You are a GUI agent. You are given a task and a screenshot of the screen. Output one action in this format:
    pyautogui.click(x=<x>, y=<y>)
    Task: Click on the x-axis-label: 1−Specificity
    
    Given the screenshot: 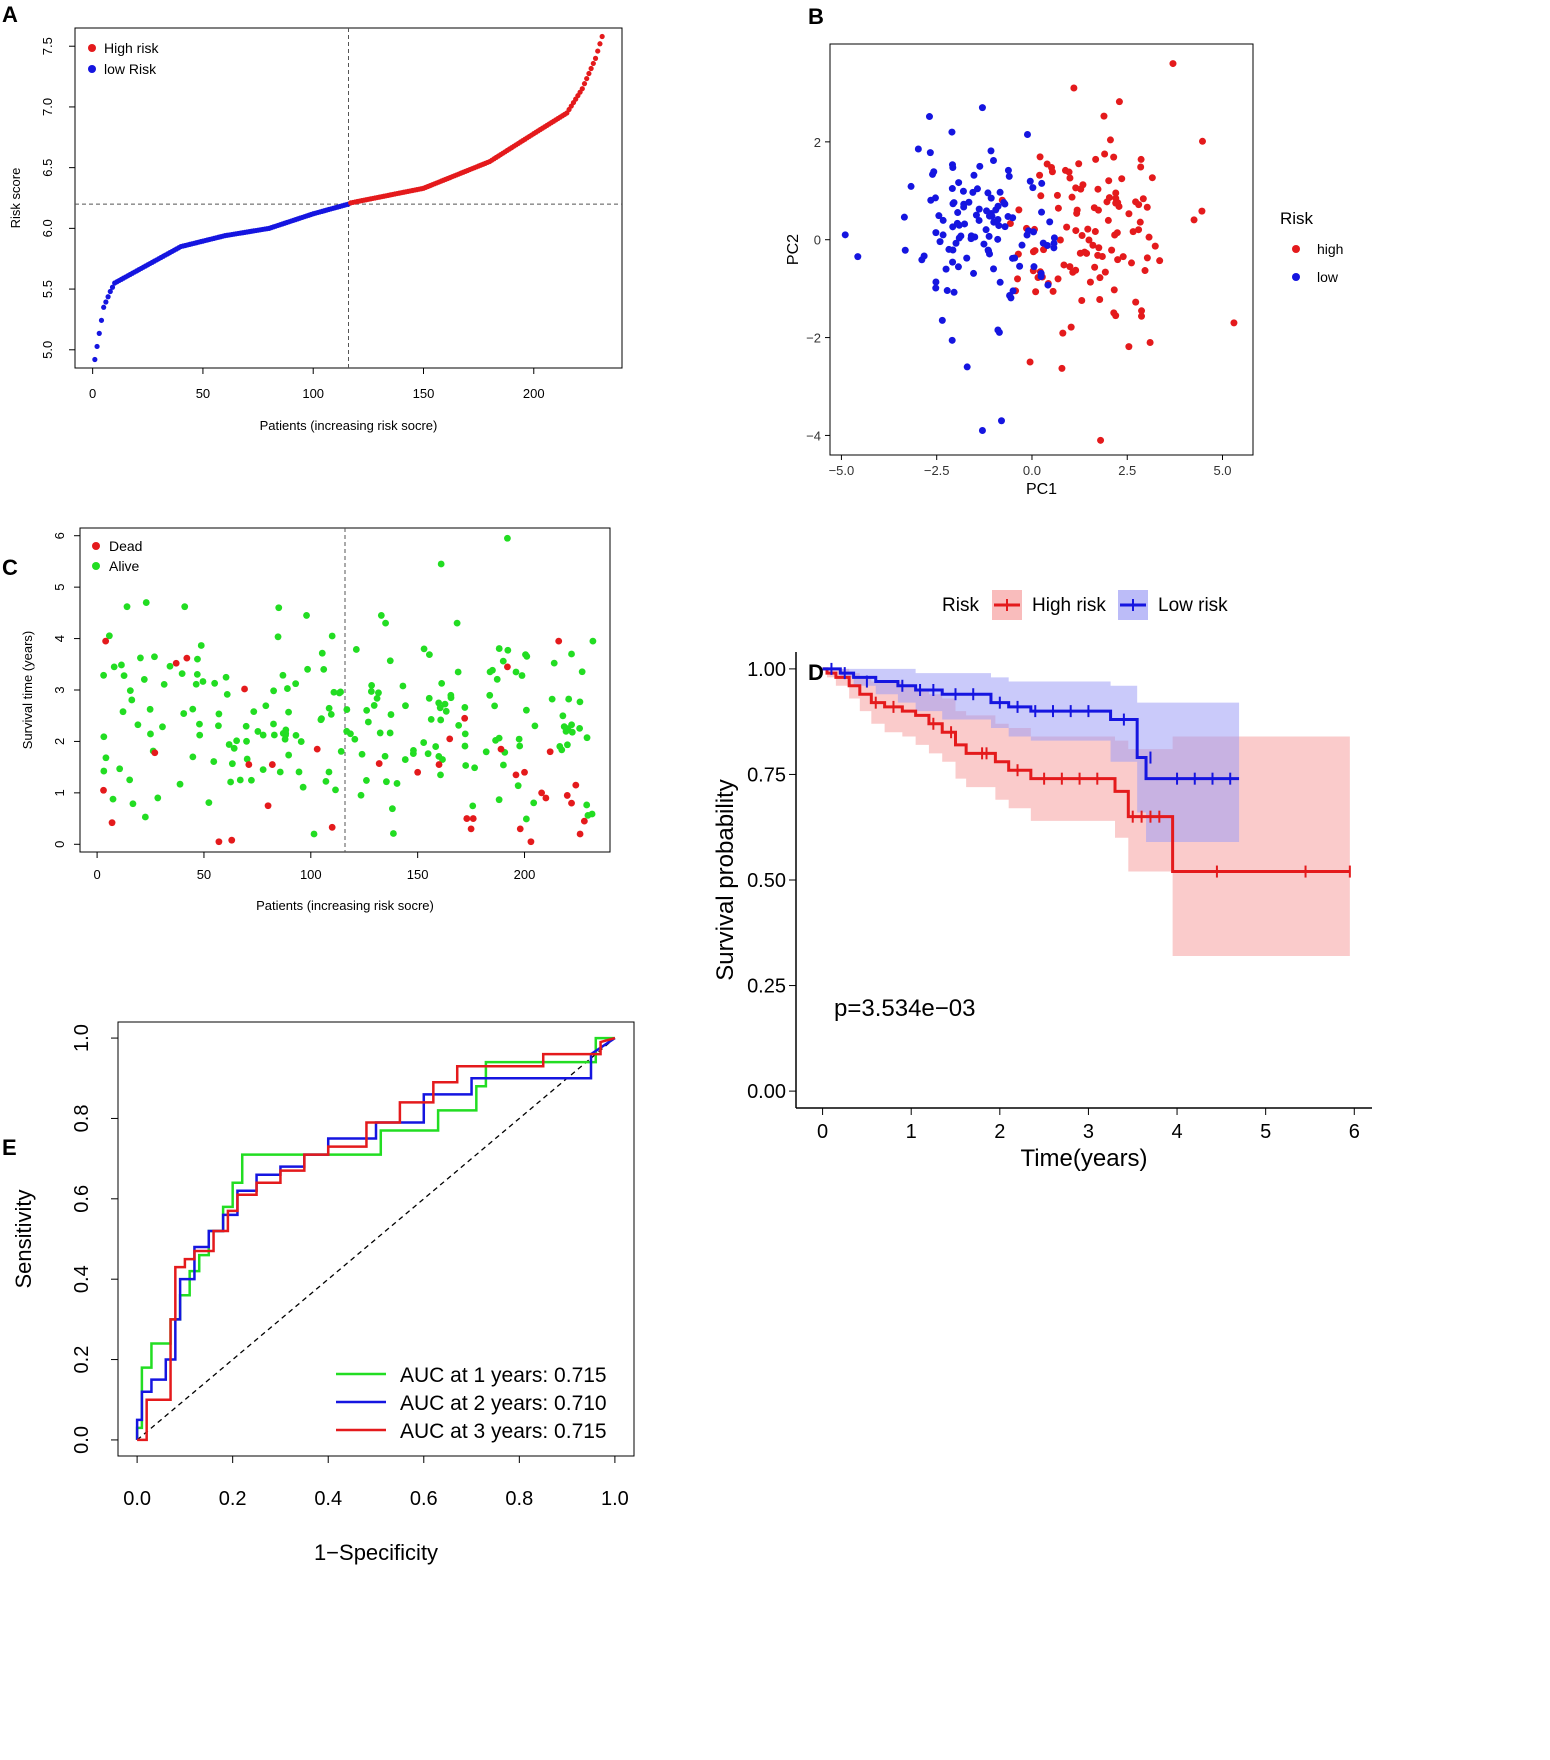 What is the action you would take?
    pyautogui.click(x=376, y=1552)
    